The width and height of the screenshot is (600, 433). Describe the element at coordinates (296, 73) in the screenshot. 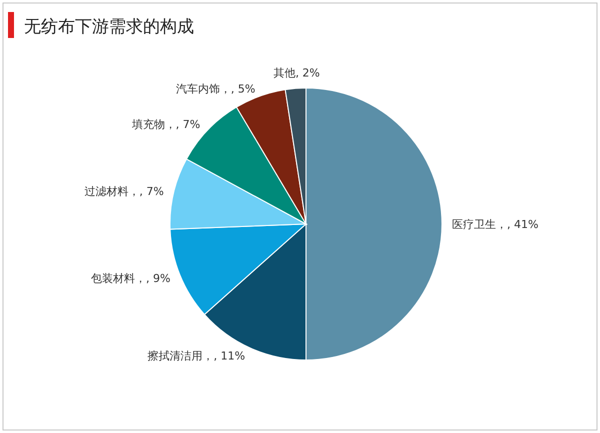

I see `slice-label: 其他, 2%` at that location.